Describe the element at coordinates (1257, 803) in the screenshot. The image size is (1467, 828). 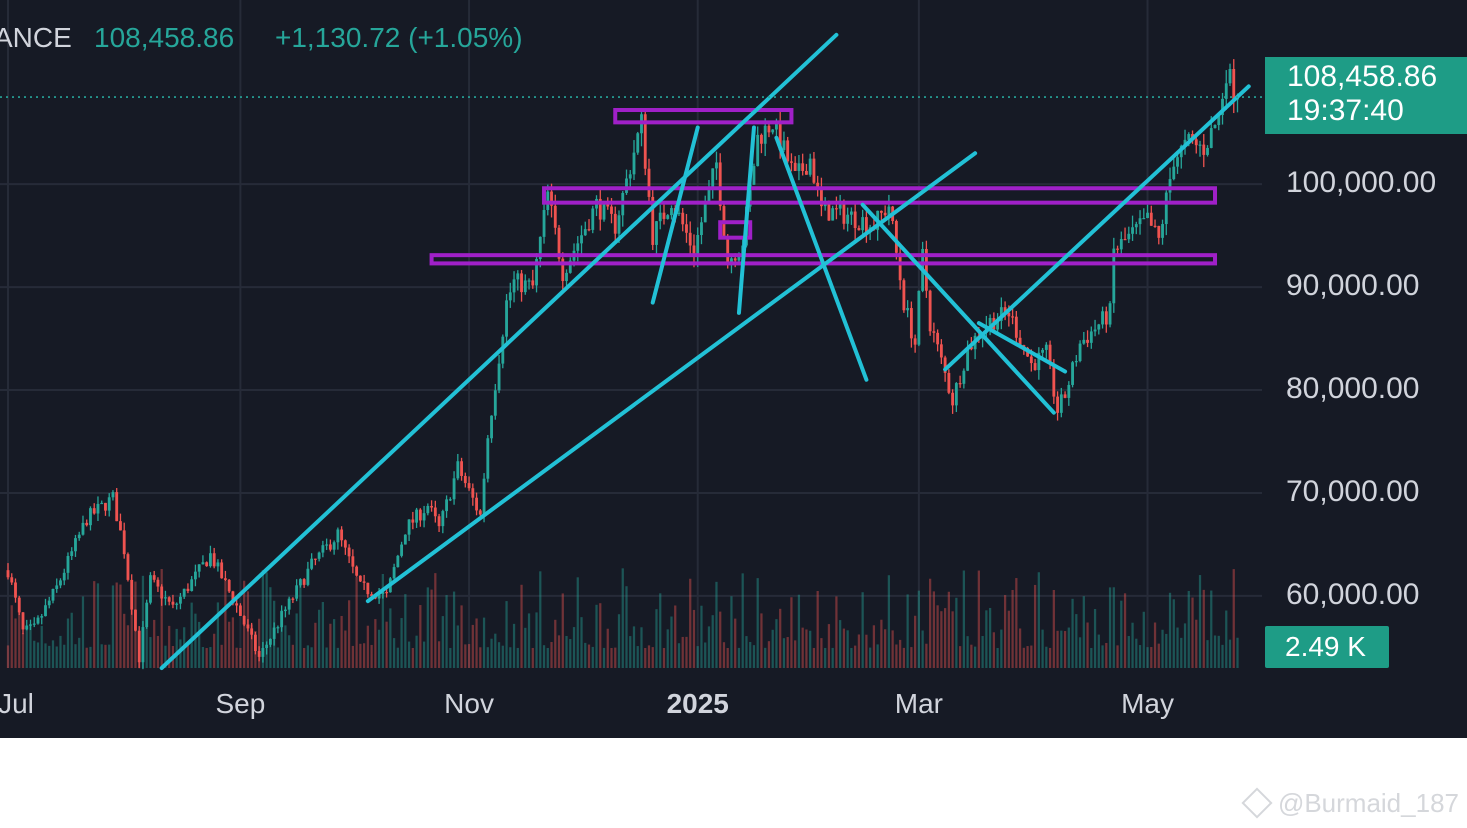
I see `binance-logo-icon` at that location.